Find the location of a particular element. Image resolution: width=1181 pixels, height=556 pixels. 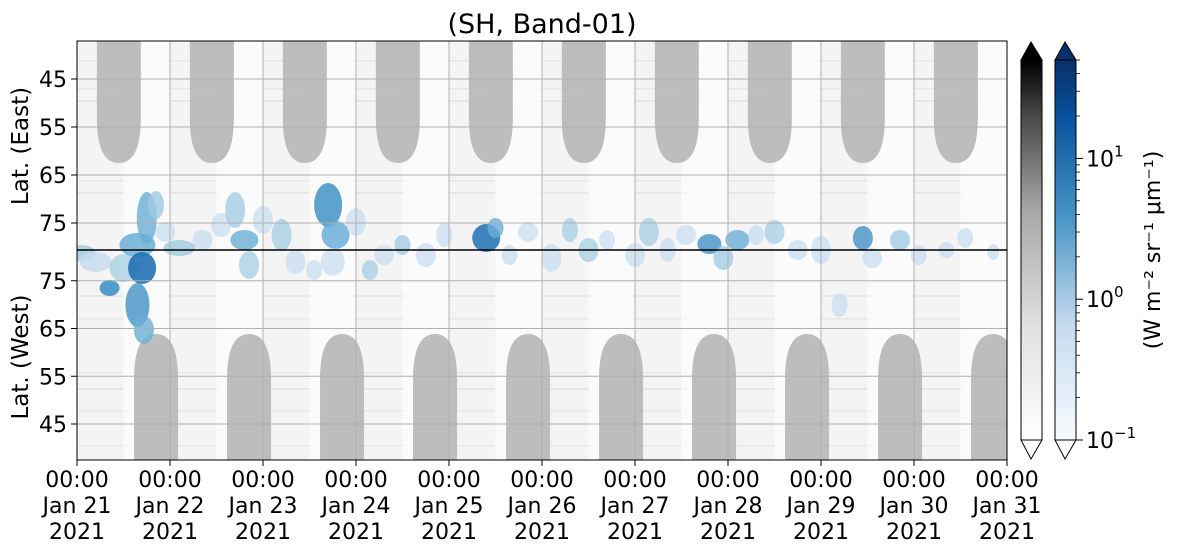

colorbar-axis: 10¹ 10⁰ 10⁻¹ is located at coordinates (1106, 256).